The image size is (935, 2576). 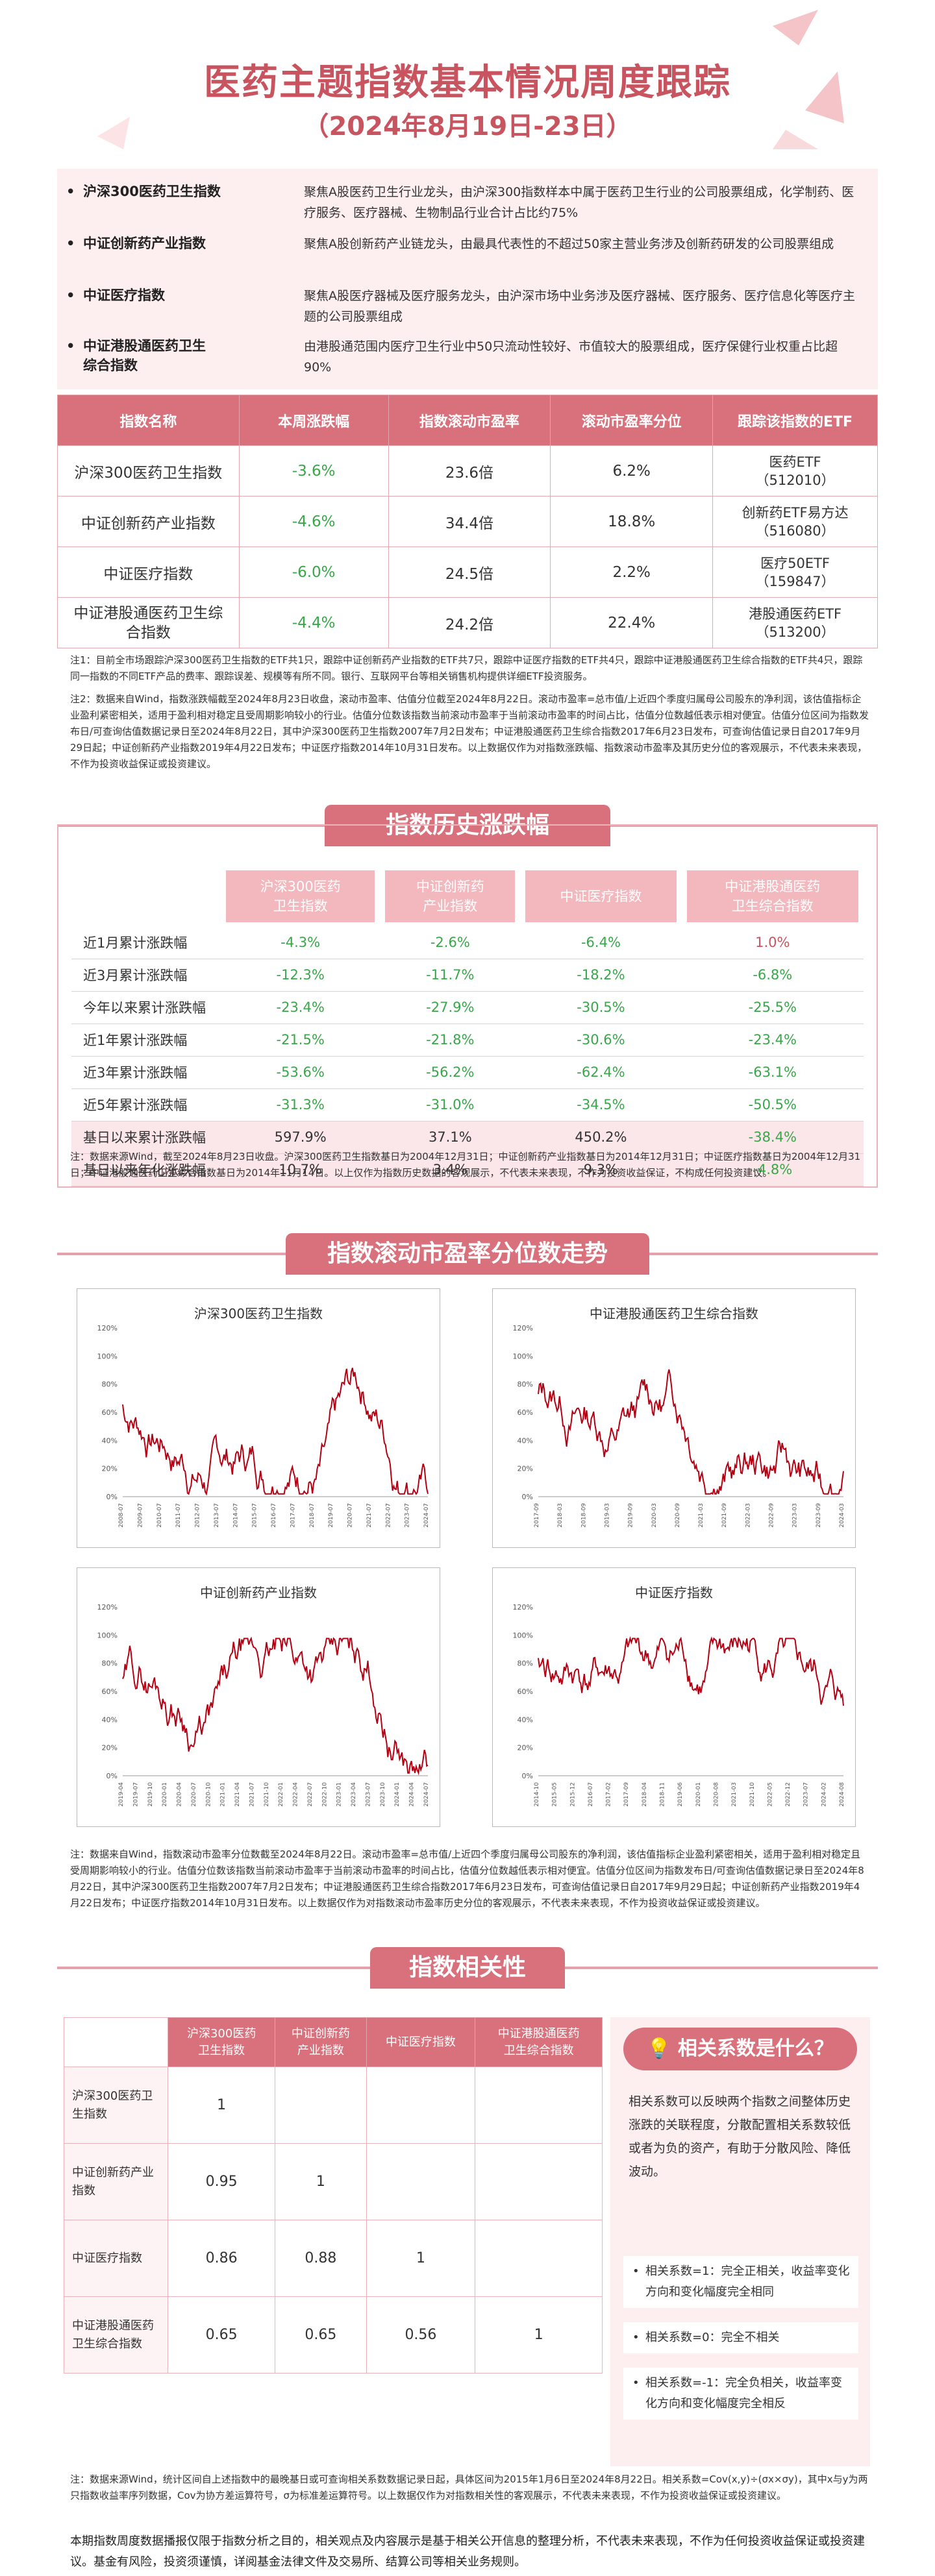 What do you see at coordinates (178, 1515) in the screenshot?
I see `x-tick-label: 2011-07` at bounding box center [178, 1515].